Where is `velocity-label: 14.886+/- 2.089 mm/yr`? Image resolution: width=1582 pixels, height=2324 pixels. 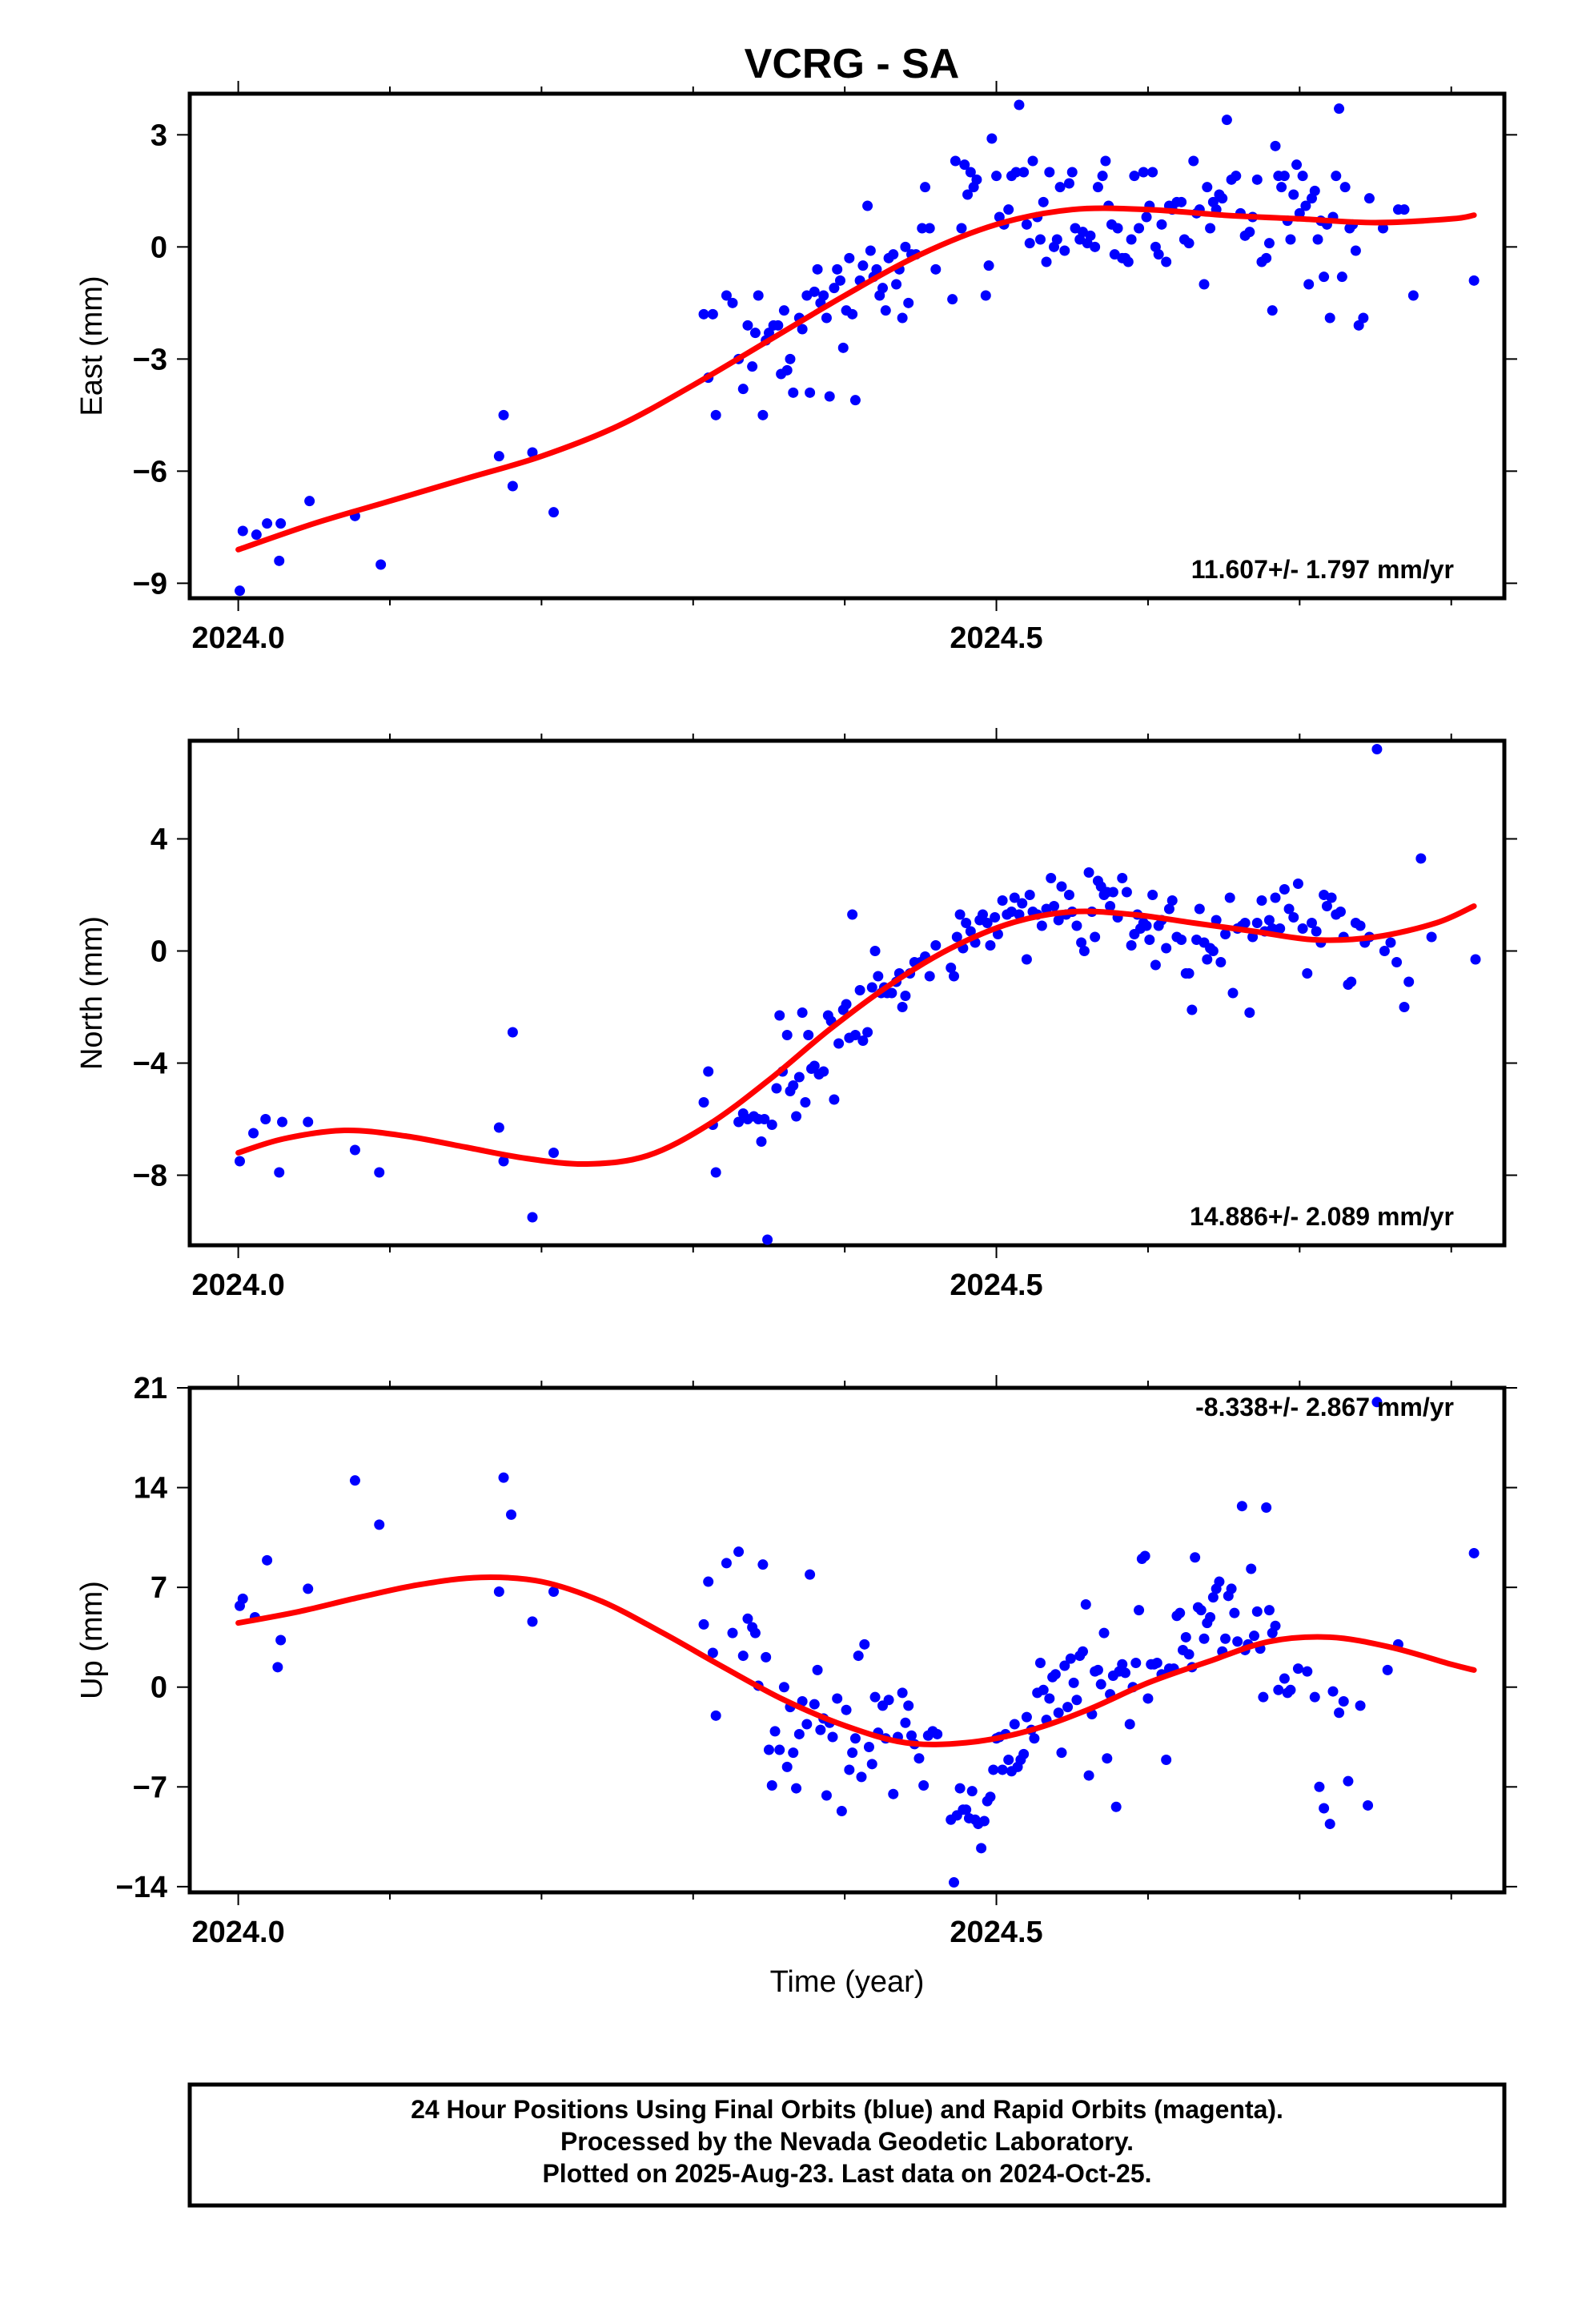 velocity-label: 14.886+/- 2.089 mm/yr is located at coordinates (1322, 1216).